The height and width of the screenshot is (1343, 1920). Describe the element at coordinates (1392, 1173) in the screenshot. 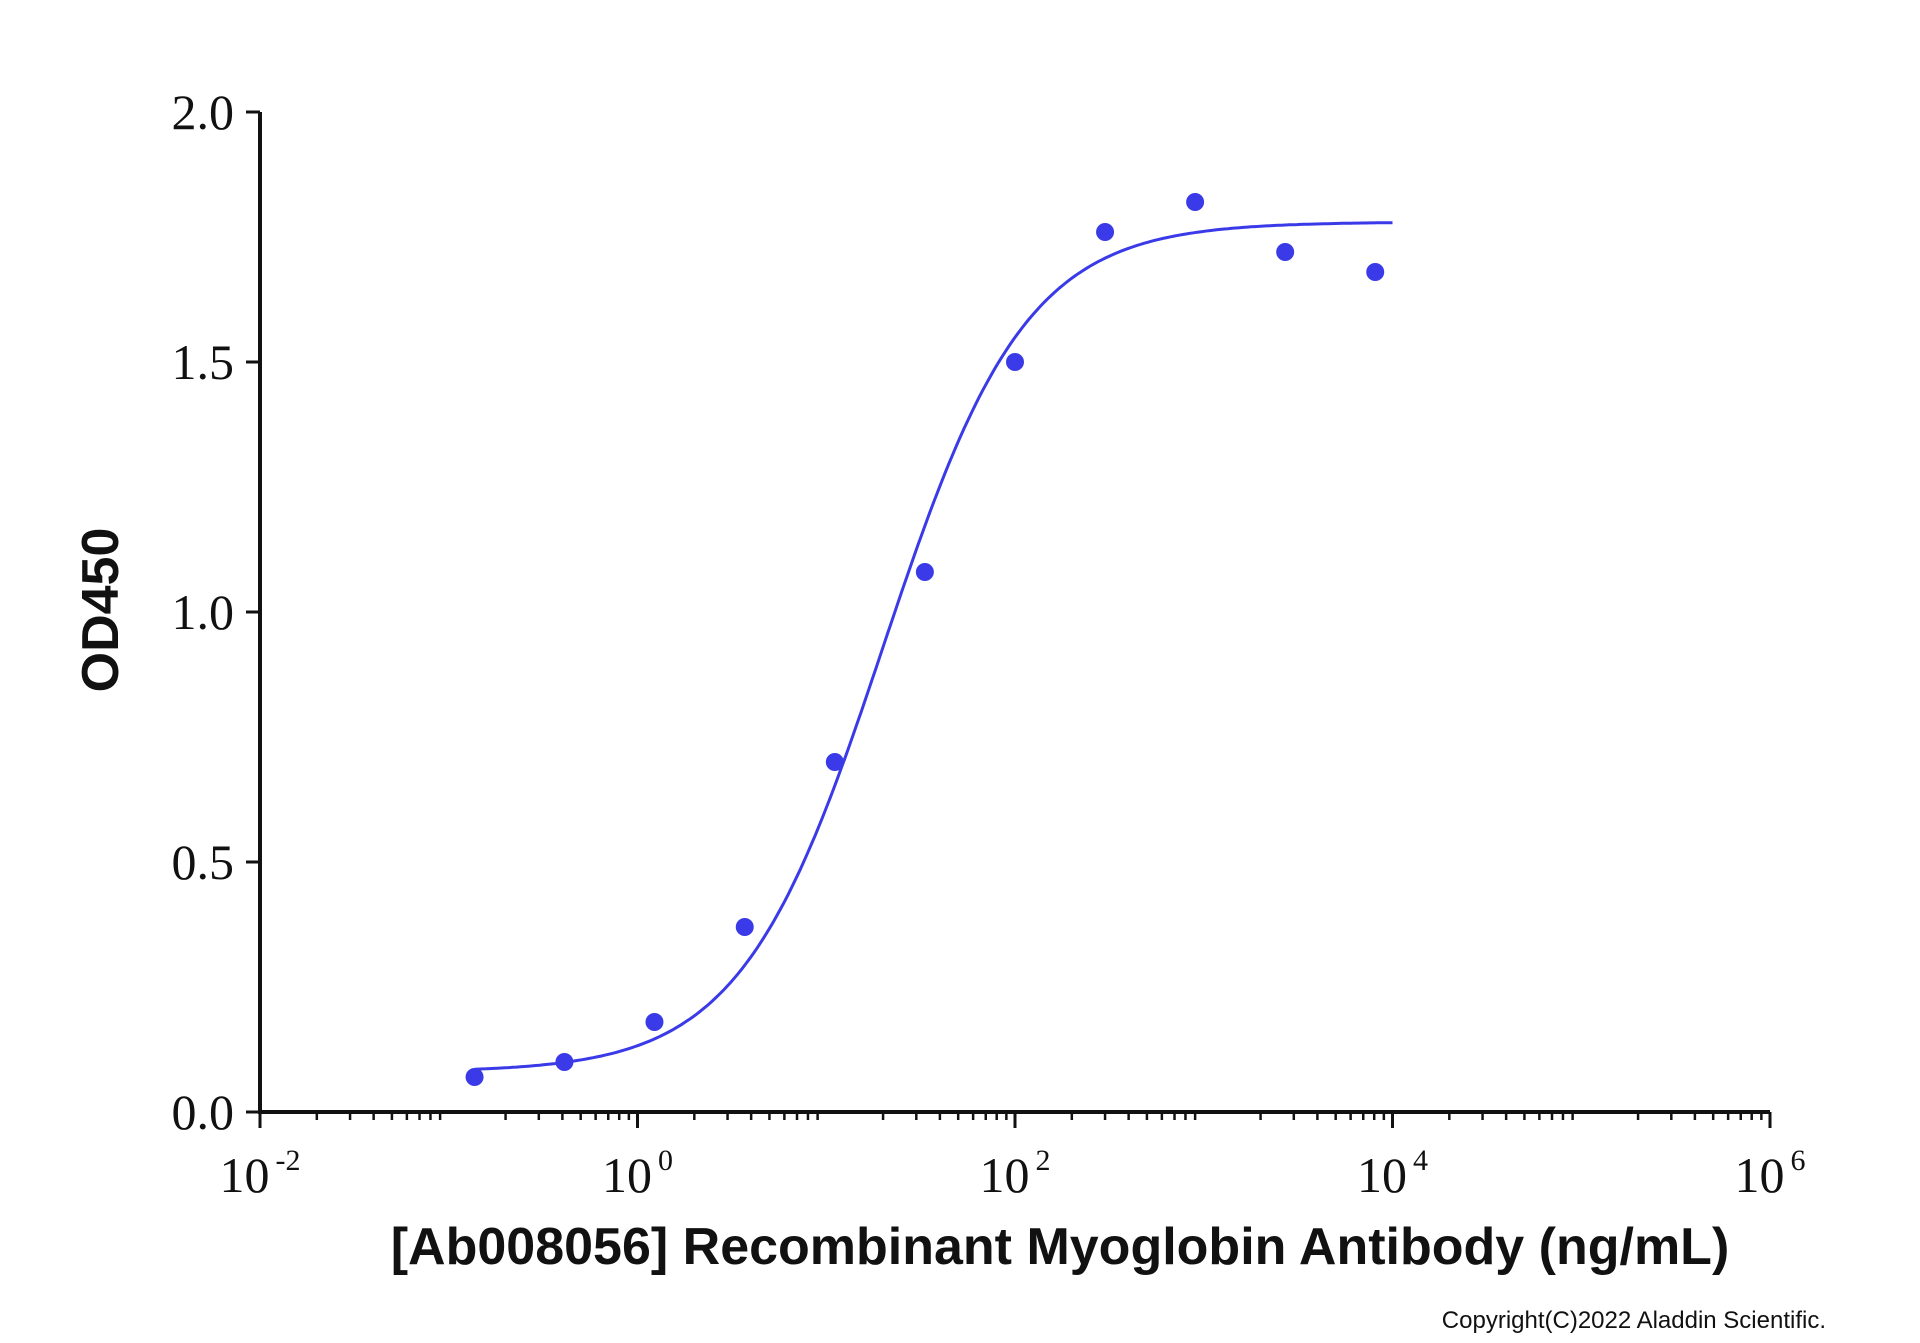

I see `x-tick-label: 10 4` at that location.